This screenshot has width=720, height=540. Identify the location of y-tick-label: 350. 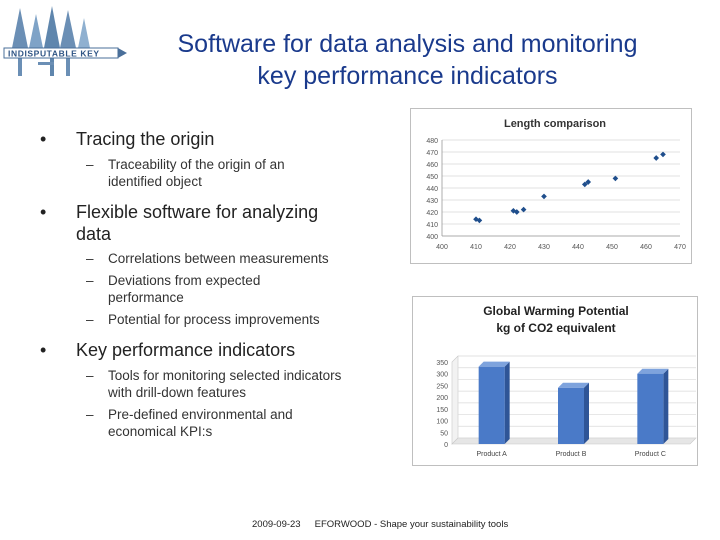
(442, 363).